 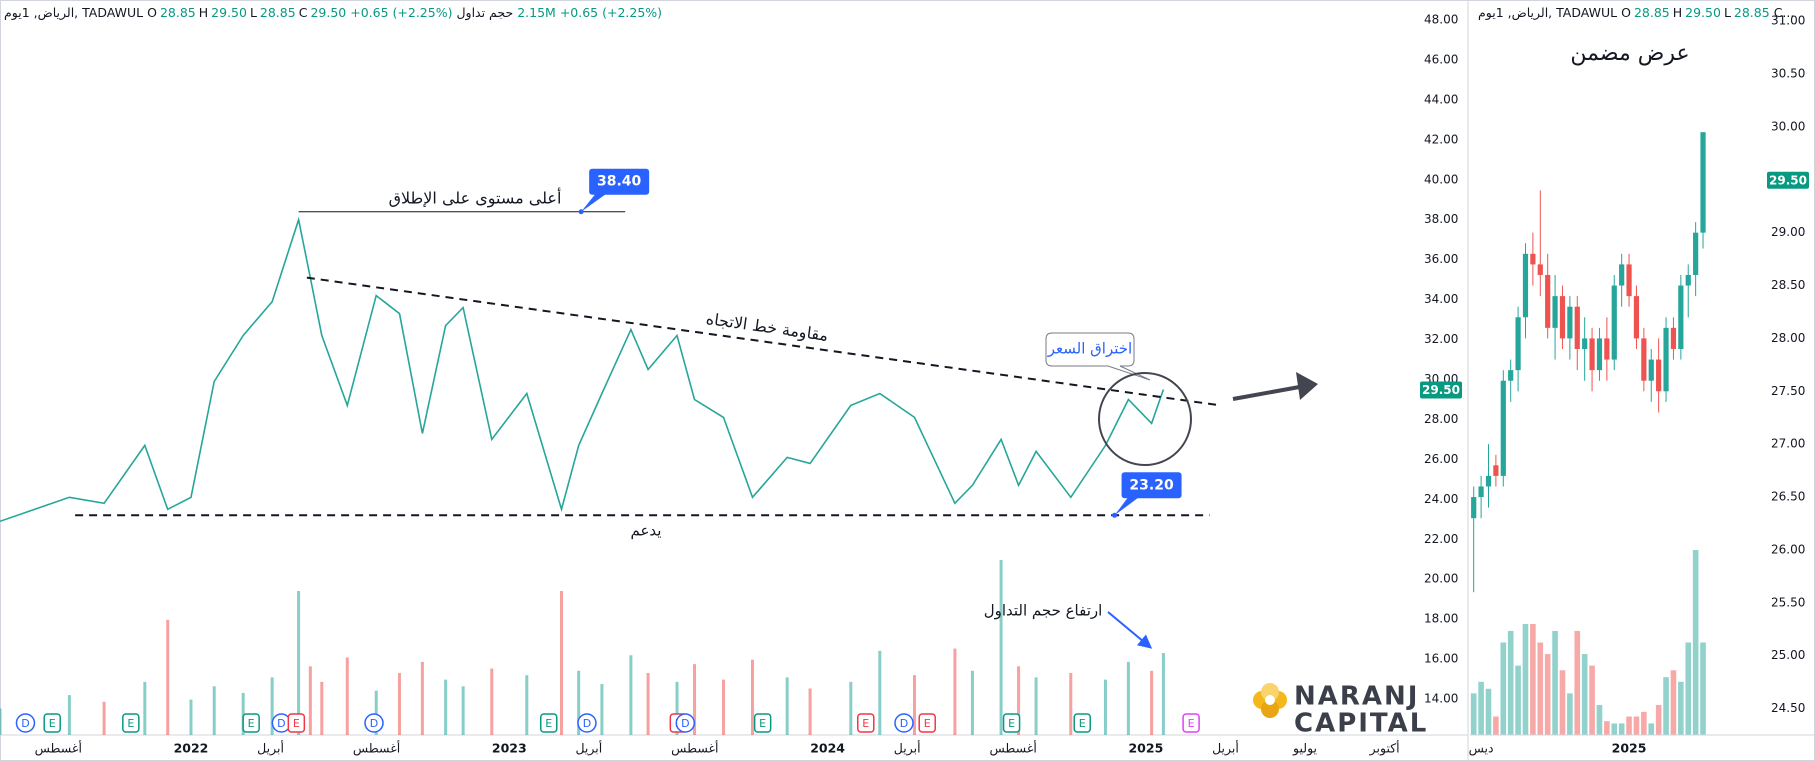 What do you see at coordinates (646, 531) in the screenshot?
I see `support-label: يدعم` at bounding box center [646, 531].